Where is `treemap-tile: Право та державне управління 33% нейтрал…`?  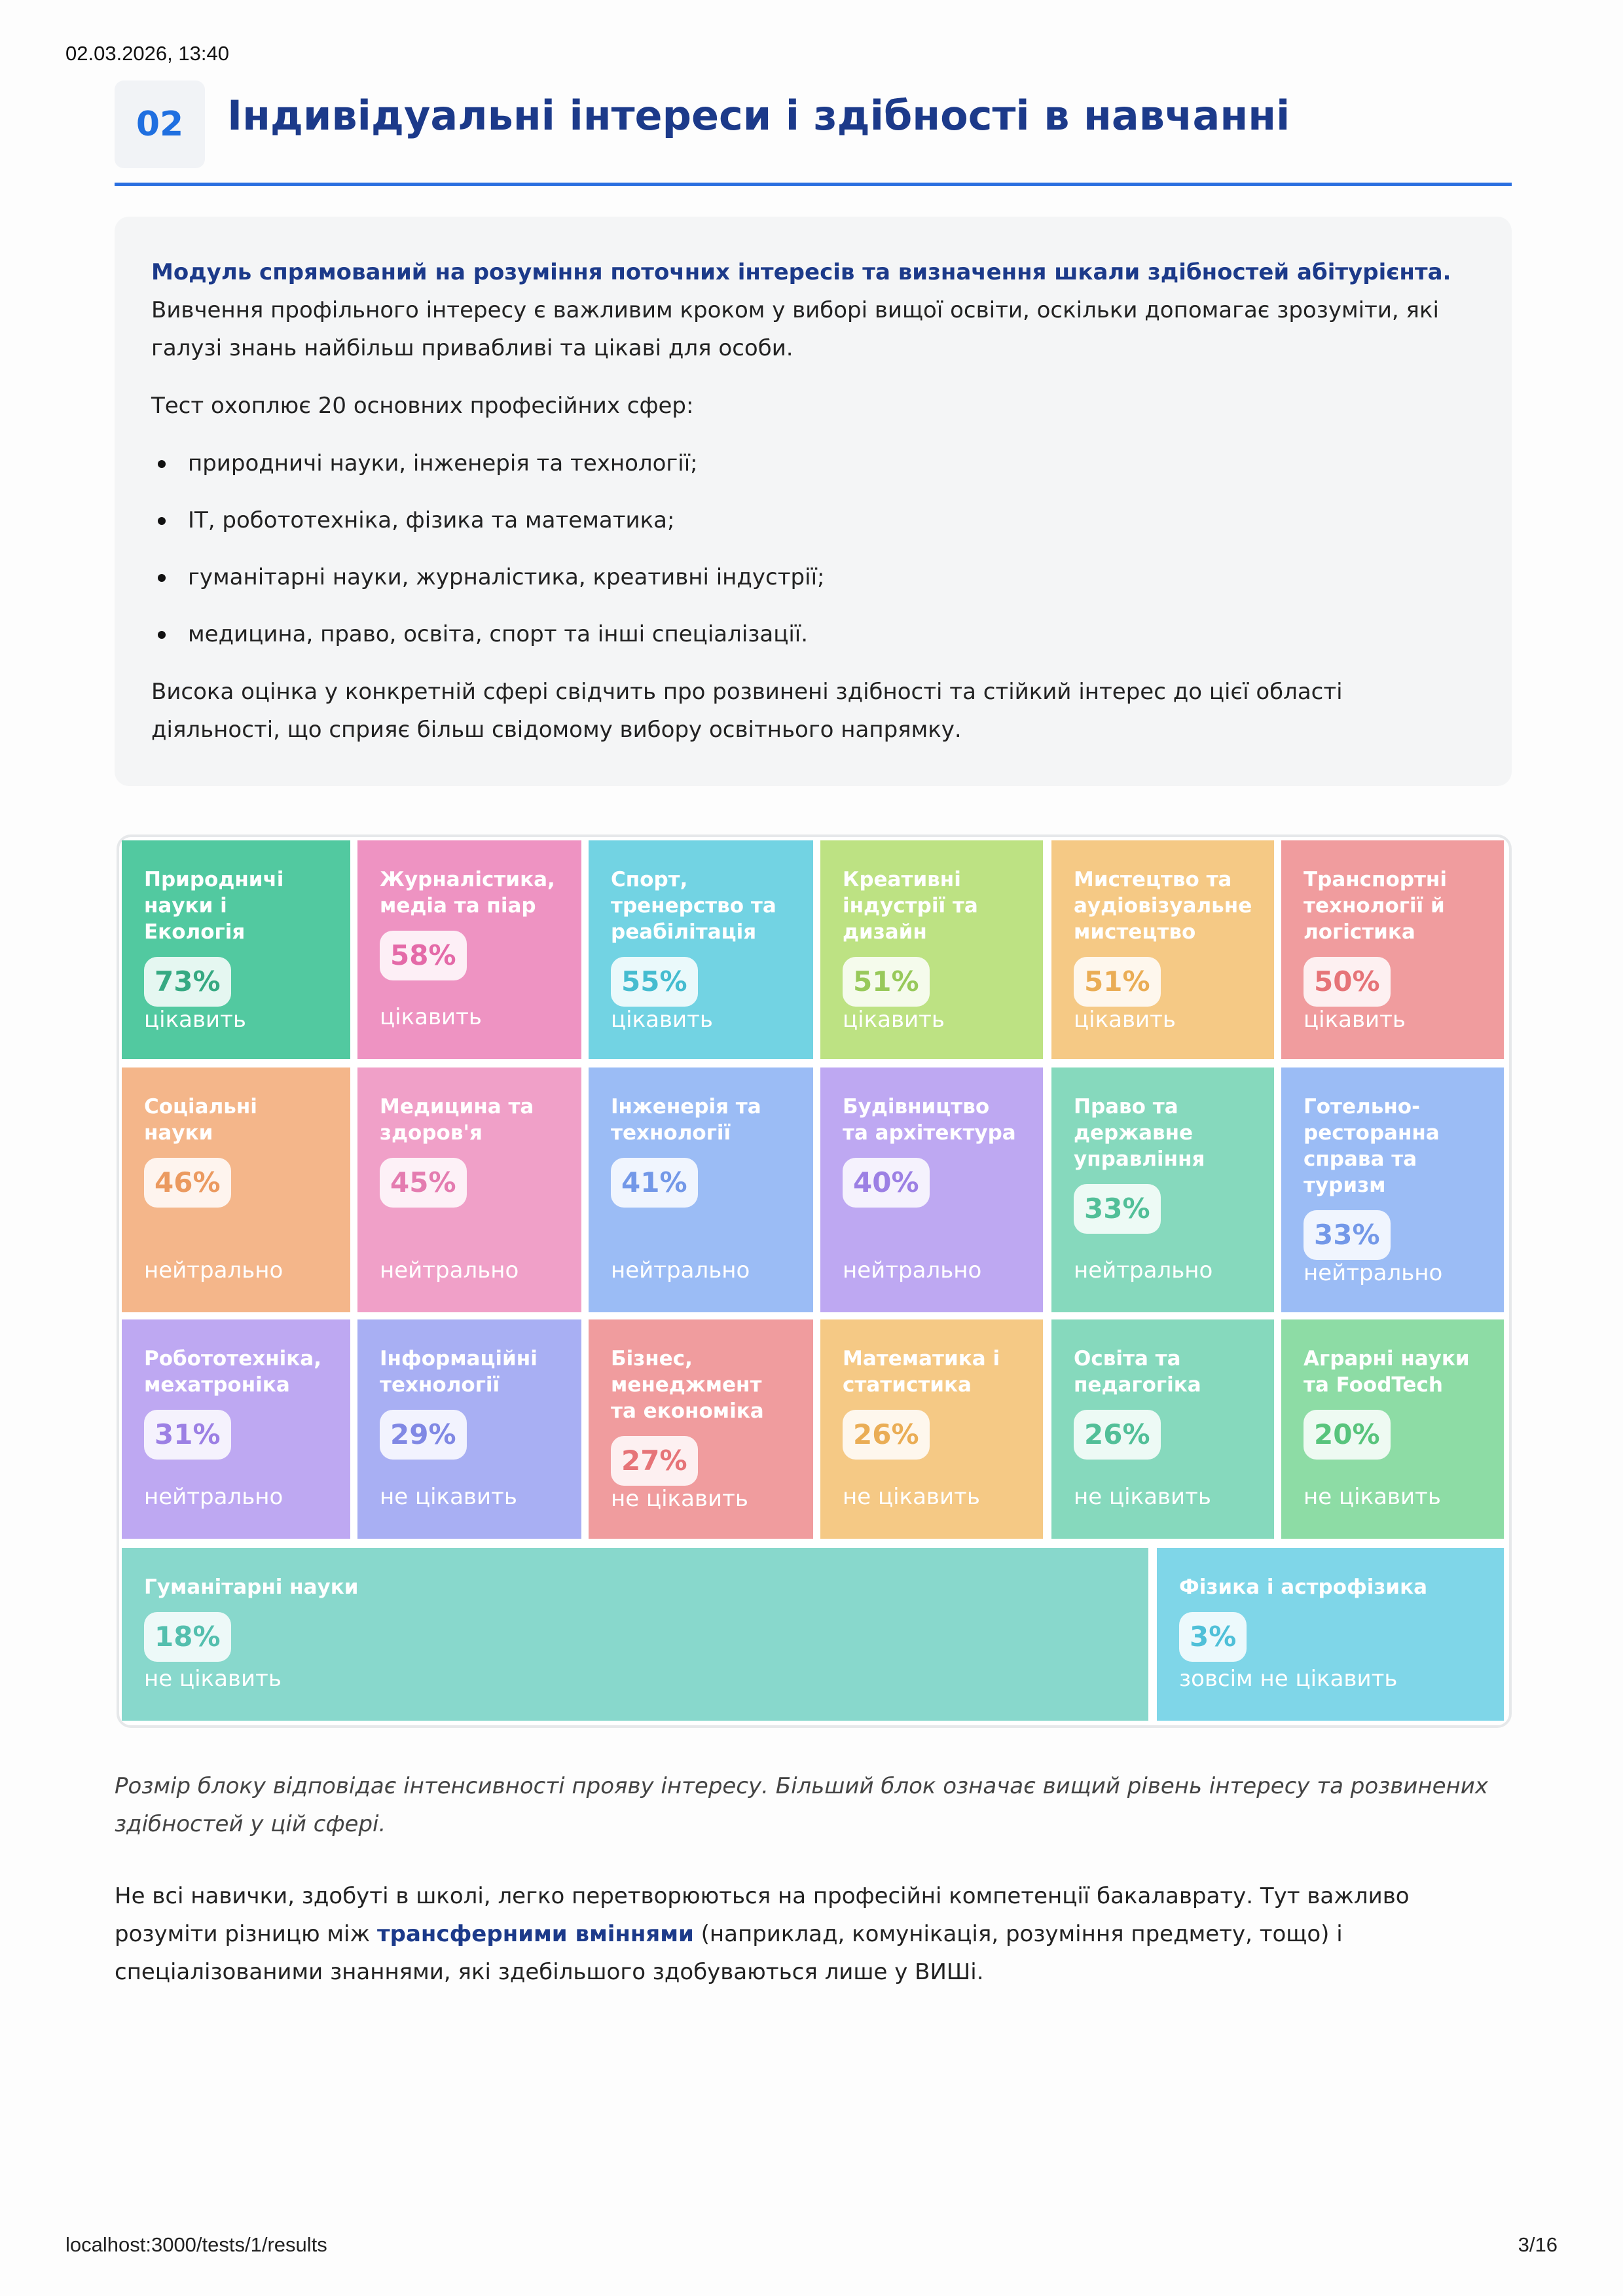 treemap-tile: Право та державне управління 33% нейтрал… is located at coordinates (1162, 1189).